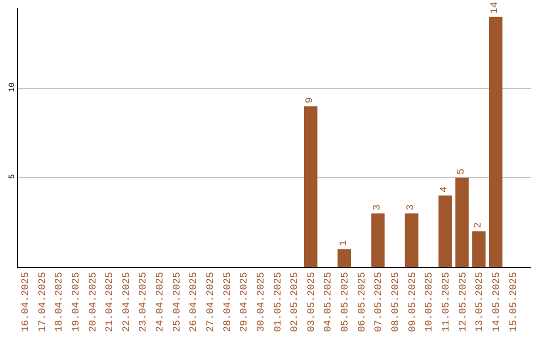 The image size is (540, 340). Describe the element at coordinates (362, 302) in the screenshot. I see `x-tick-label: 06.05.2025` at that location.